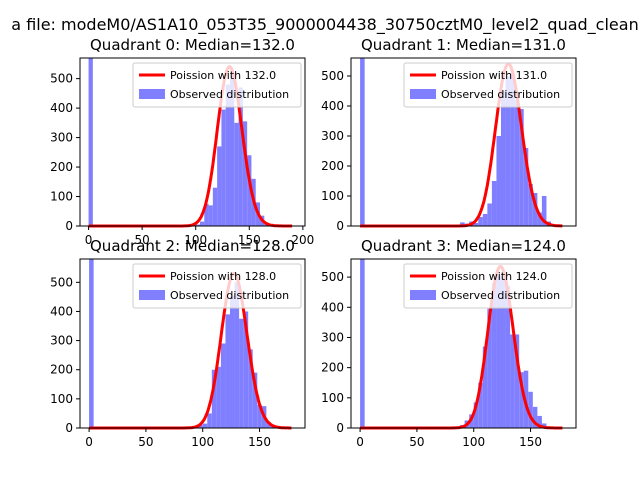 The width and height of the screenshot is (640, 480). I want to click on x-tick-label: 200, so click(302, 240).